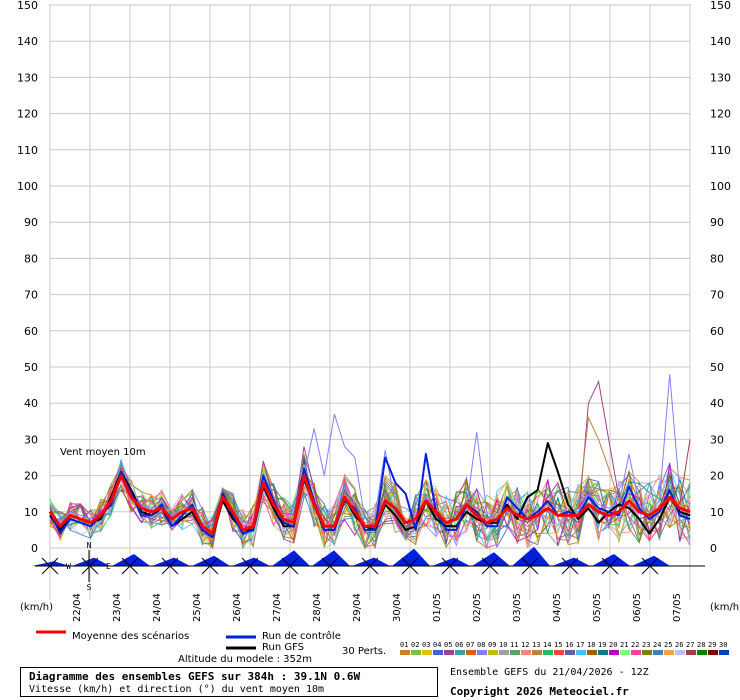 Image resolution: width=740 pixels, height=700 pixels. What do you see at coordinates (690, 645) in the screenshot?
I see `pert-number-27: 27` at bounding box center [690, 645].